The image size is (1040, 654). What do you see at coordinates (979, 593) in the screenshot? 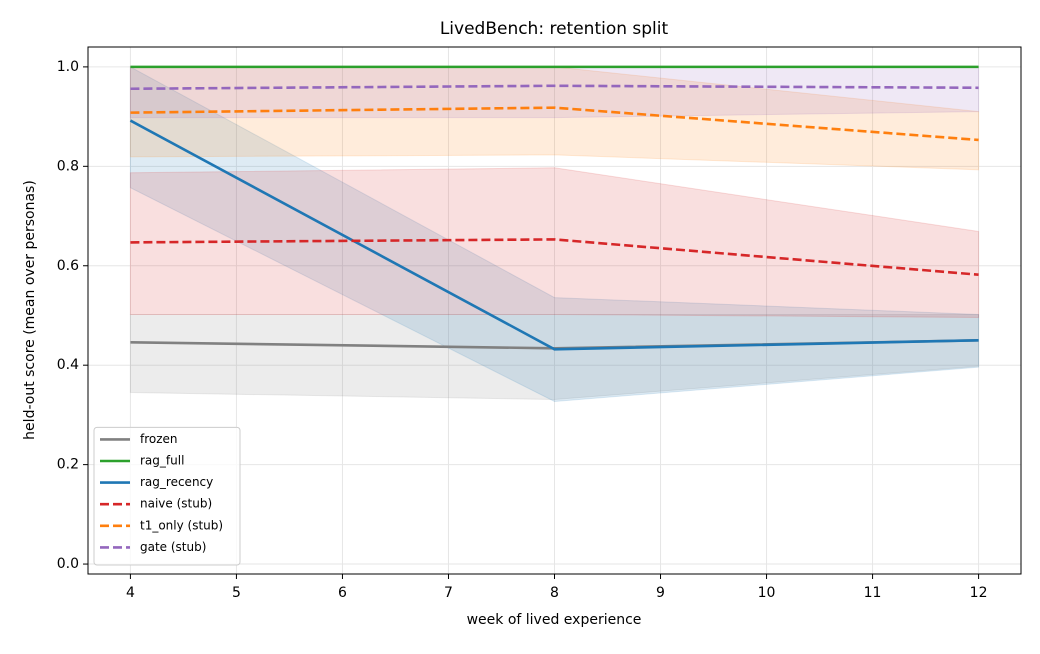
I see `x-tick-label: 12` at bounding box center [979, 593].